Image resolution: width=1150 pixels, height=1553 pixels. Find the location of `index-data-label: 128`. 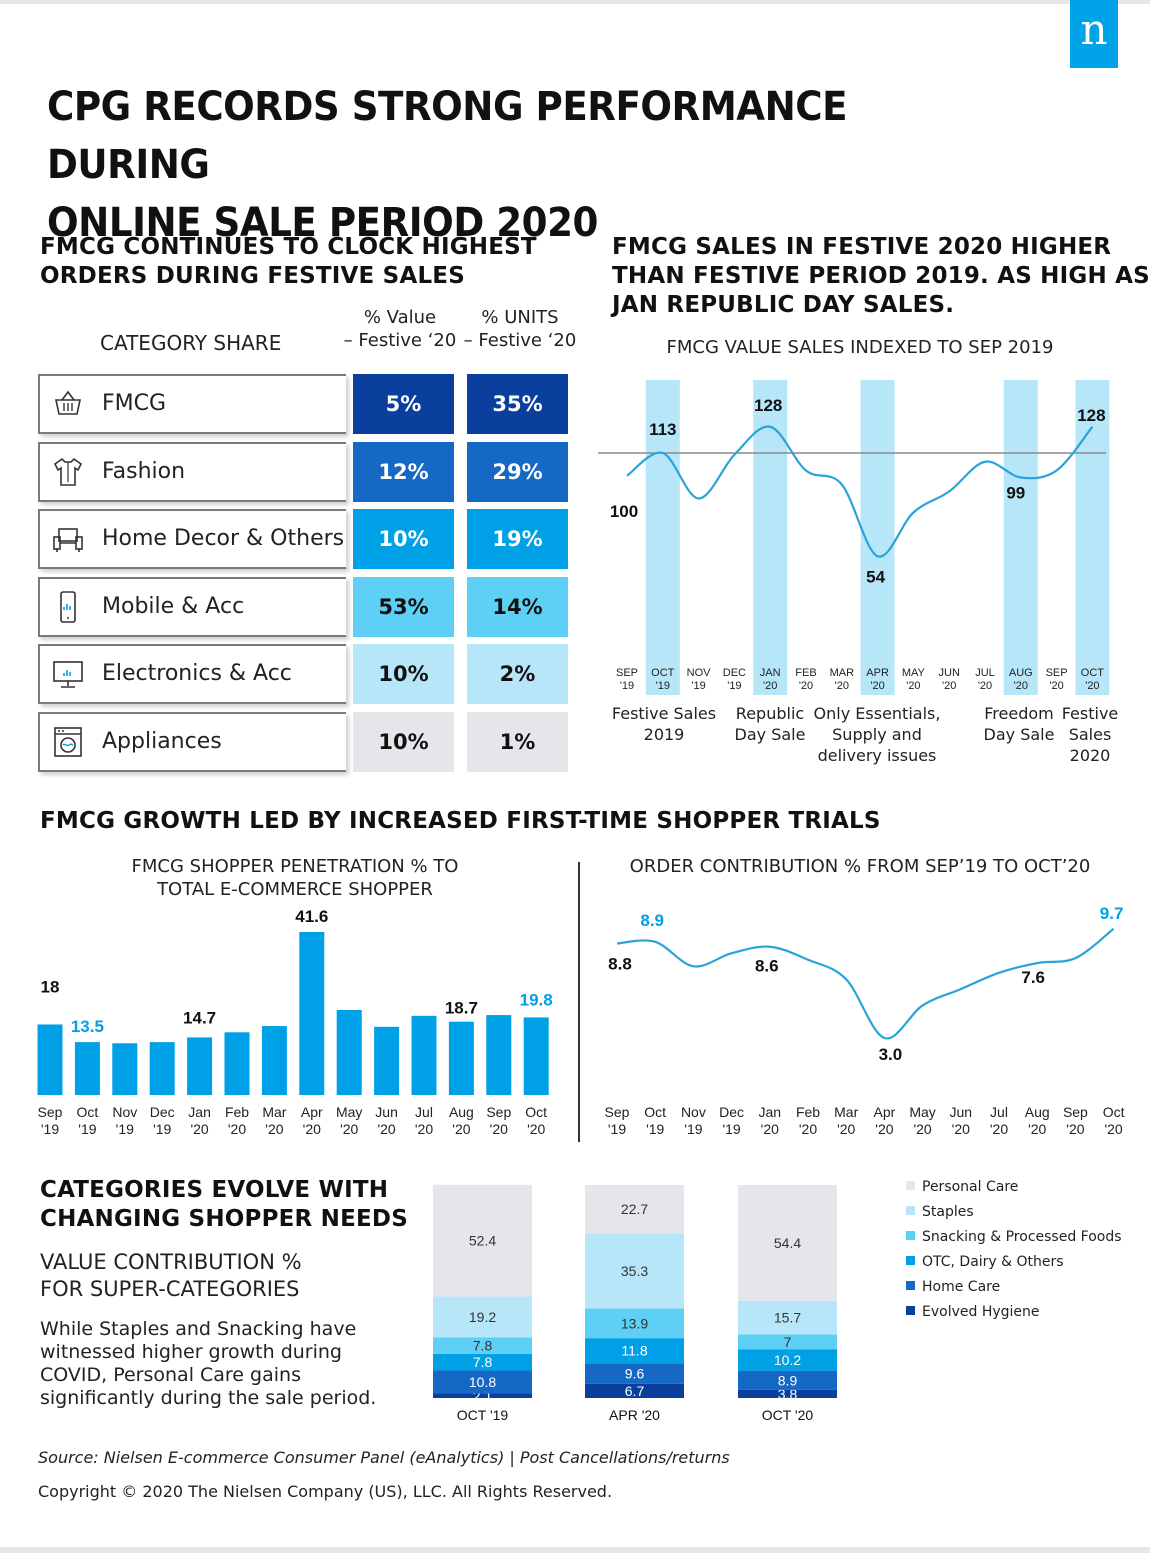

index-data-label: 128 is located at coordinates (768, 405).